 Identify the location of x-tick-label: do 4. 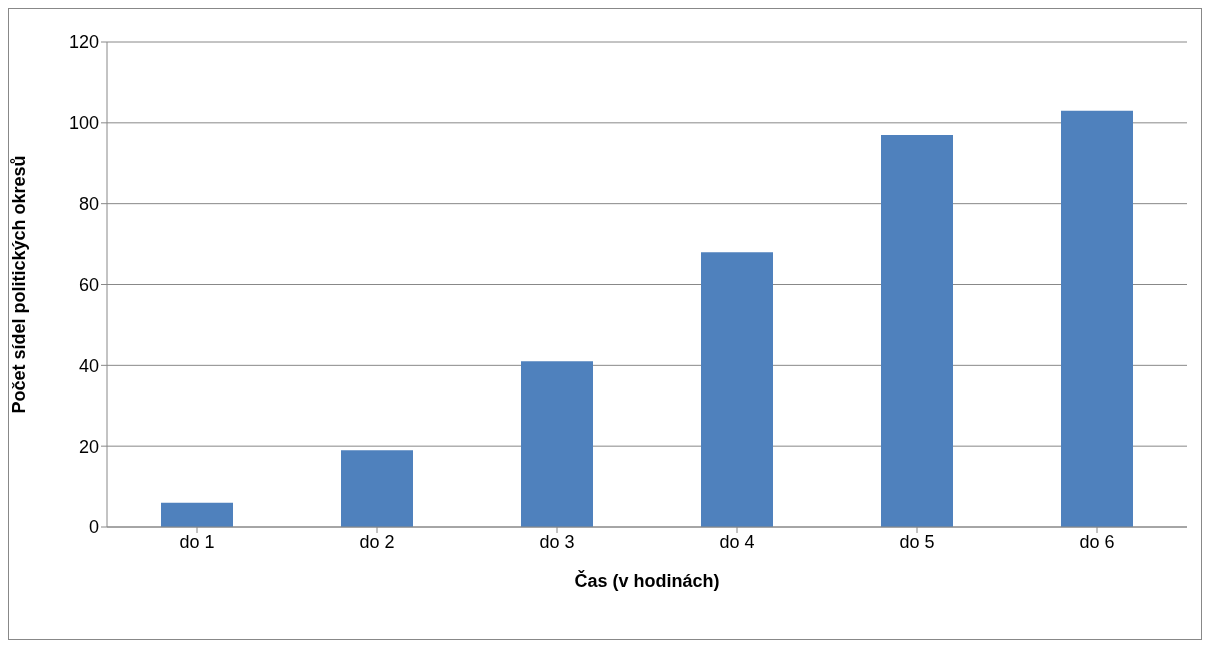
(737, 541).